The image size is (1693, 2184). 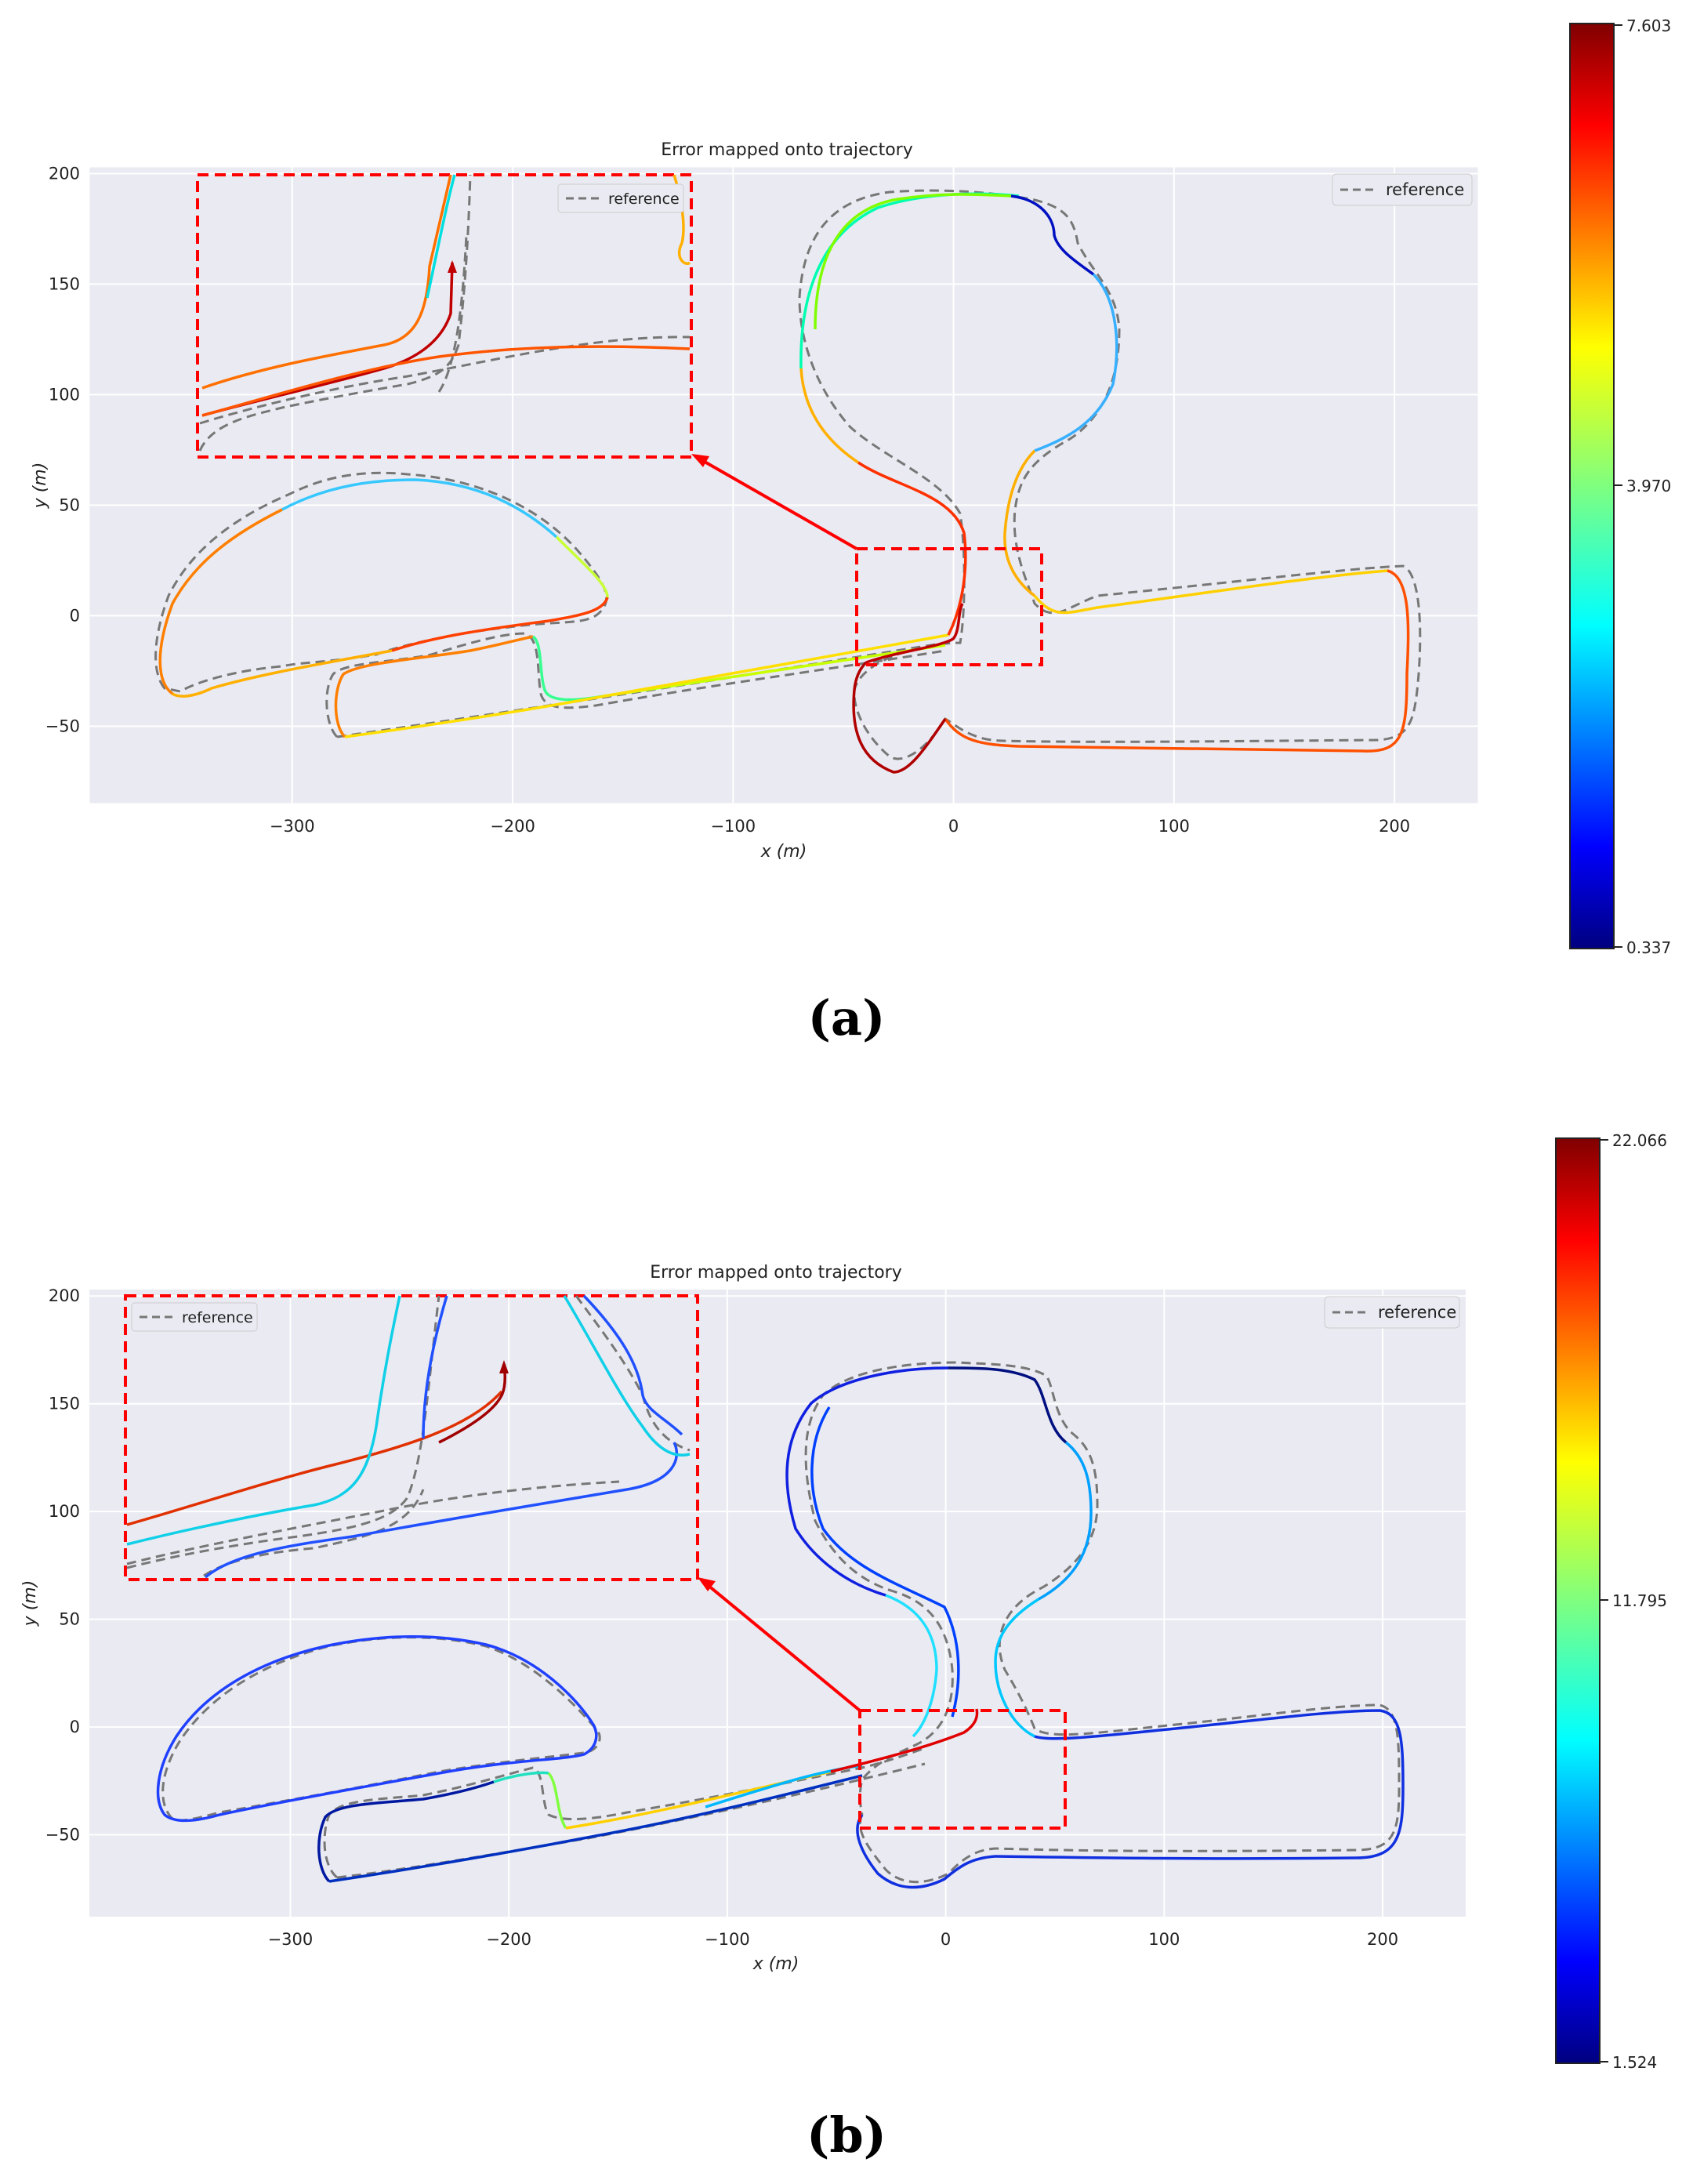 What do you see at coordinates (1053, 235) in the screenshot?
I see `chart-a-estimate-right-loop-top-right` at bounding box center [1053, 235].